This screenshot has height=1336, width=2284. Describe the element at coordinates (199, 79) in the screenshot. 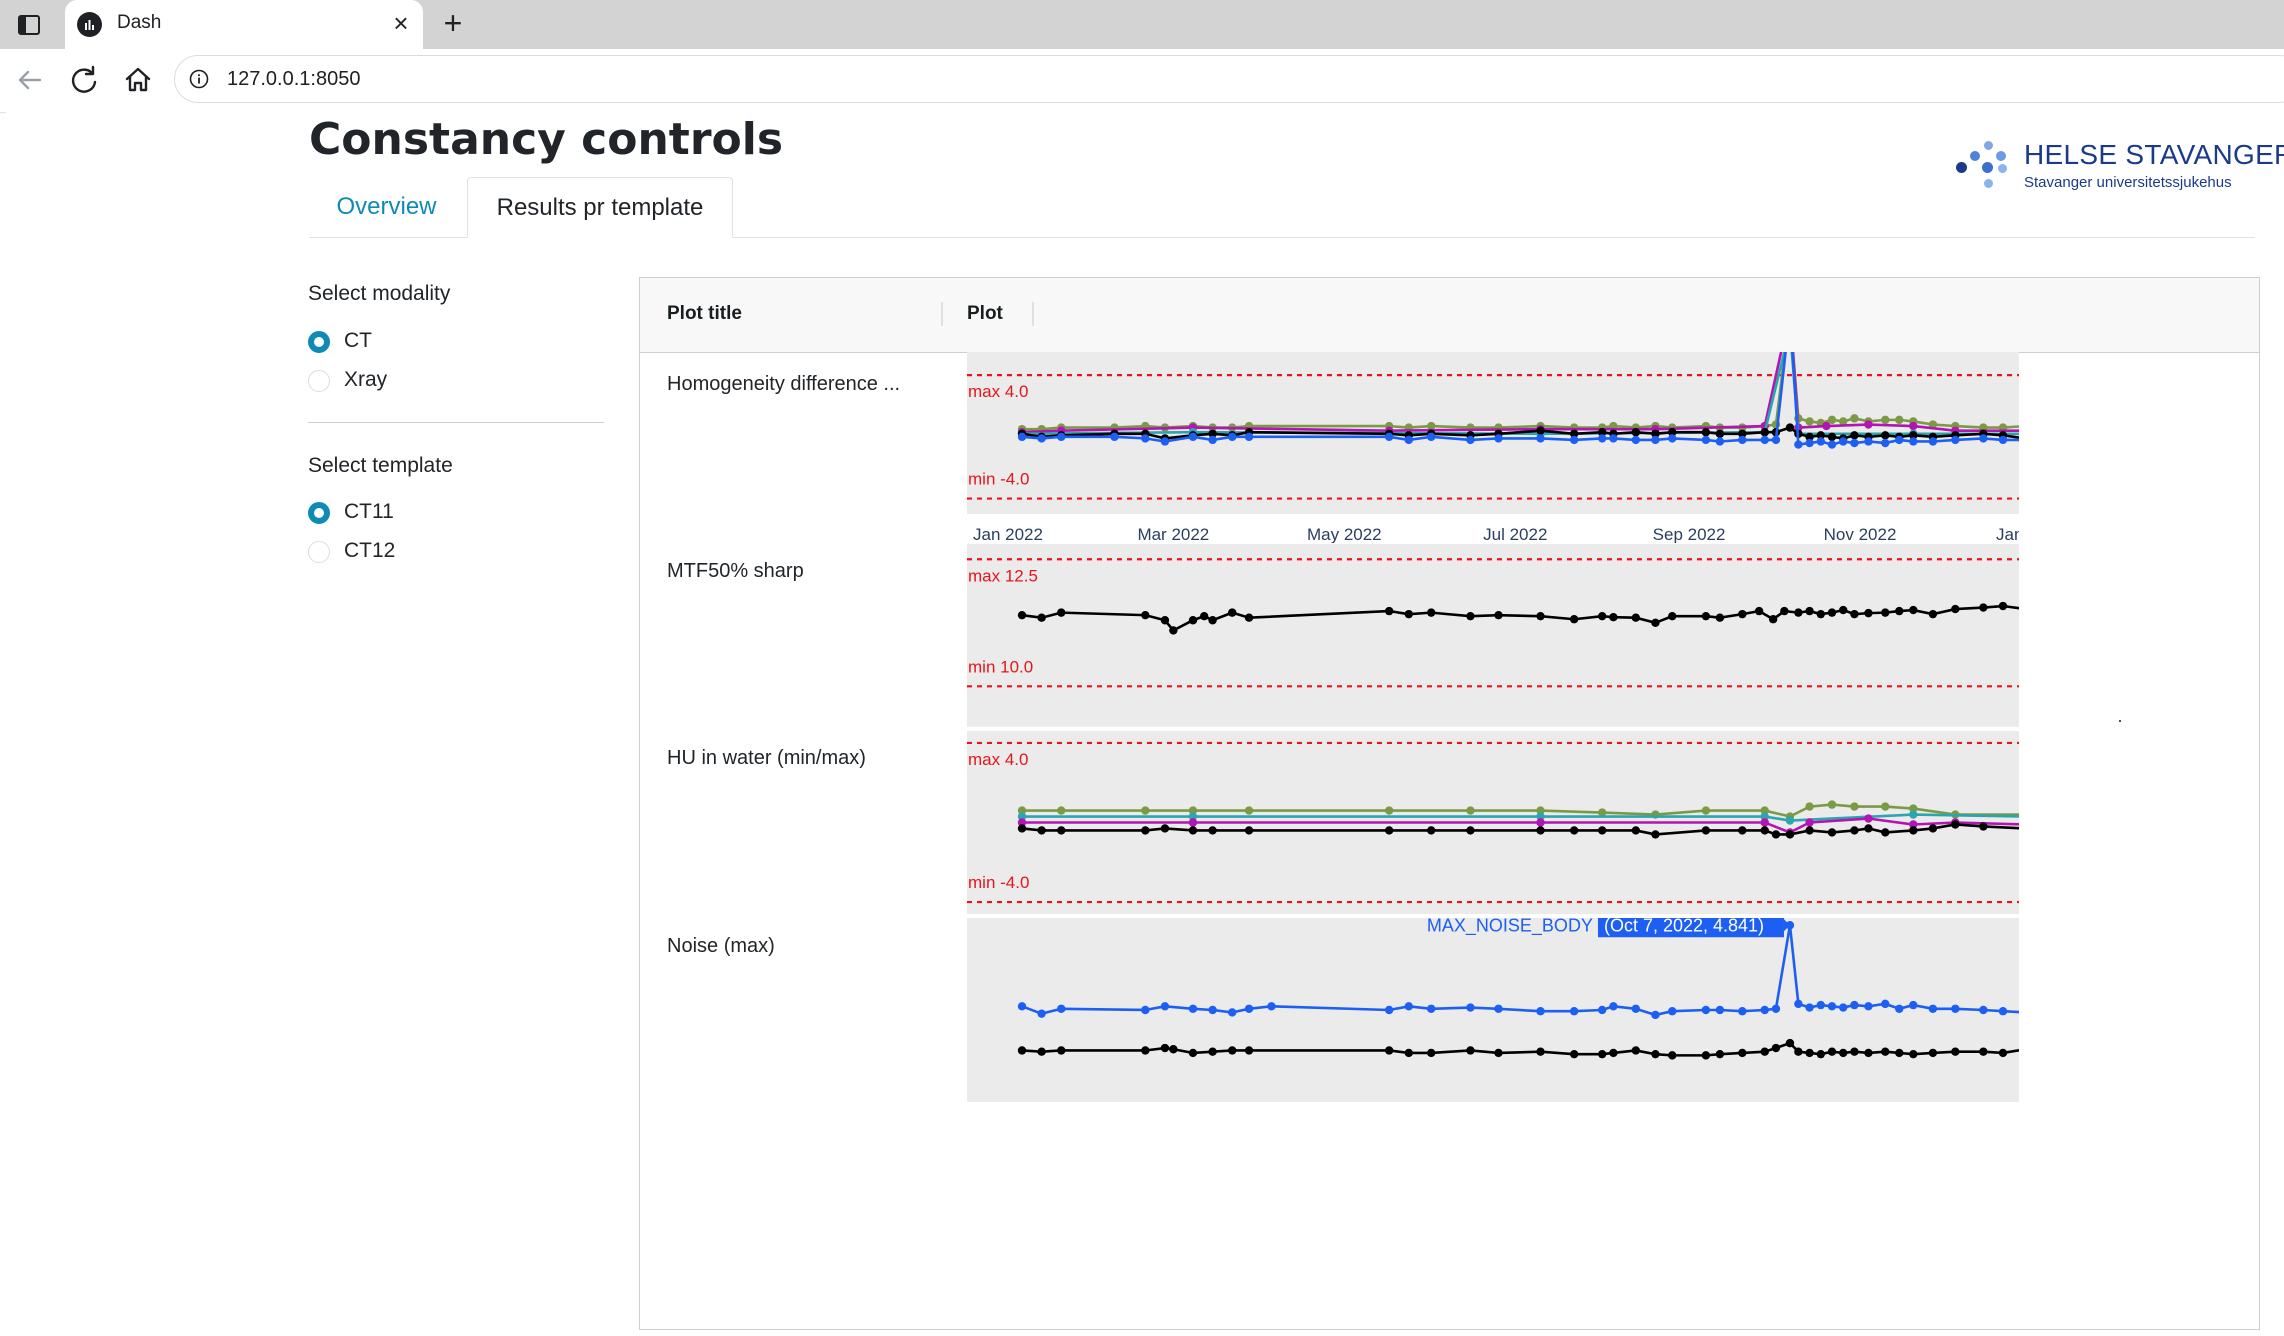

I see `site-info-icon` at that location.